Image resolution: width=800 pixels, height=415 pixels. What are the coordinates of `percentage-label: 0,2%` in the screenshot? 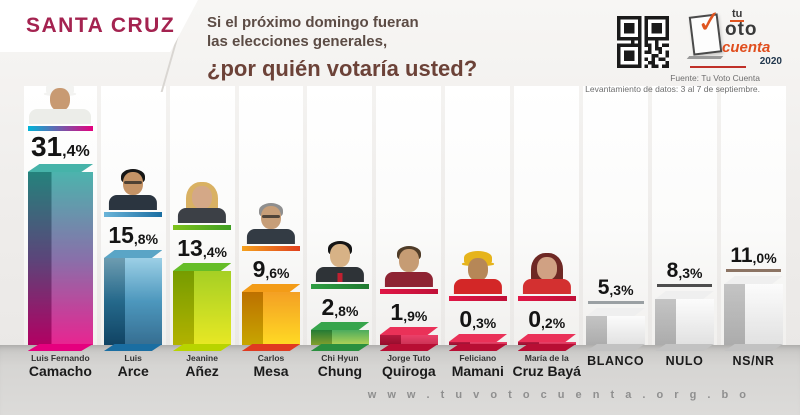 It's located at (546, 317).